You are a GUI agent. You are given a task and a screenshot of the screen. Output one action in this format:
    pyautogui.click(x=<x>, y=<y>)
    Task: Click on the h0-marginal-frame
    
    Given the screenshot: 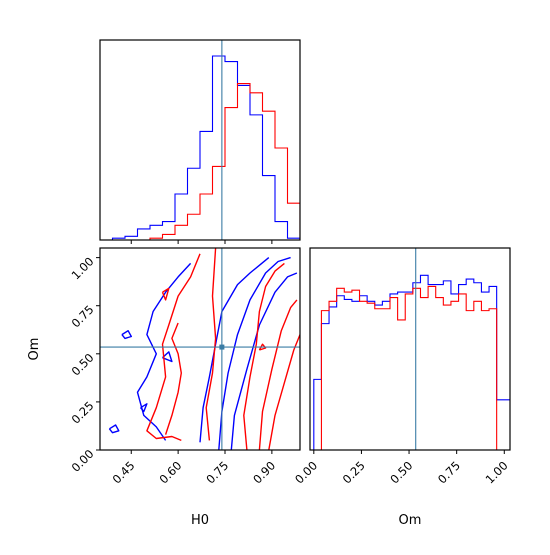 What is the action you would take?
    pyautogui.click(x=200, y=140)
    